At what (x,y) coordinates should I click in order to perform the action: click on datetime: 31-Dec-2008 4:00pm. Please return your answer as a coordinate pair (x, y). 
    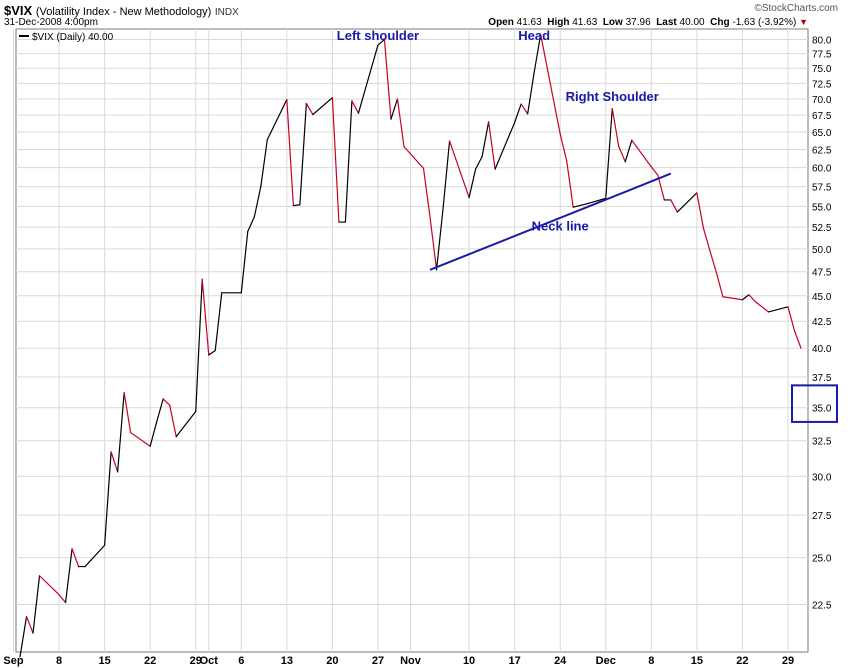
    Looking at the image, I should click on (51, 22).